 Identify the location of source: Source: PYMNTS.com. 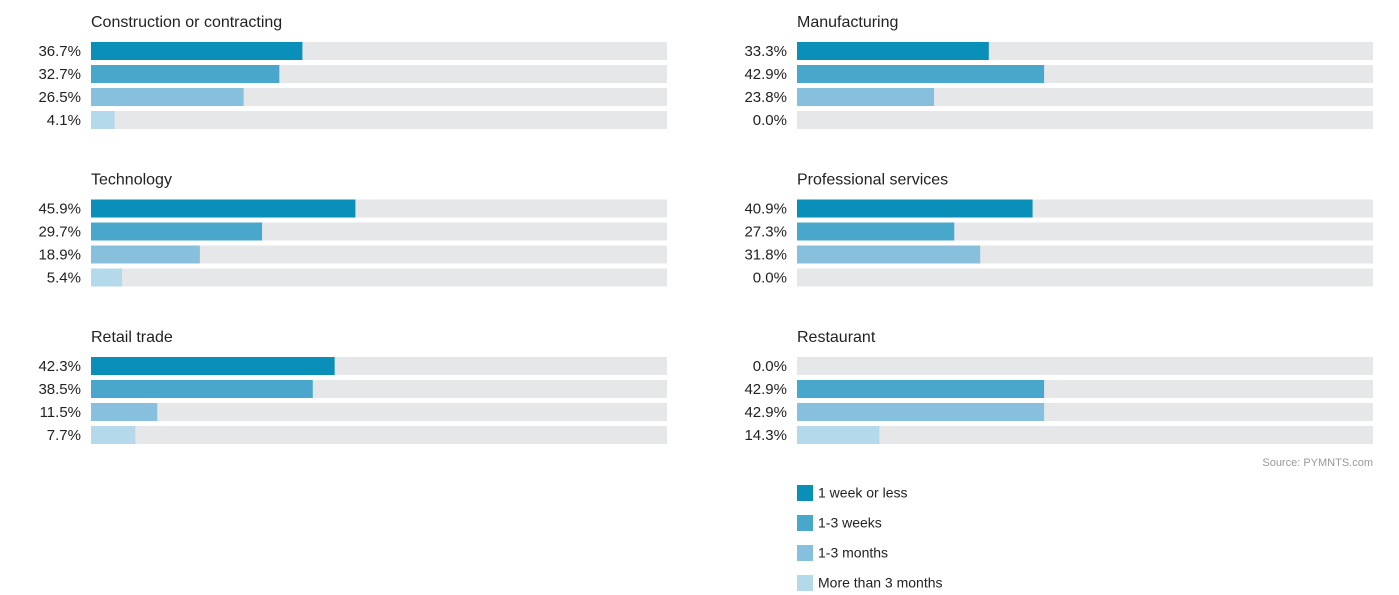
(1317, 463).